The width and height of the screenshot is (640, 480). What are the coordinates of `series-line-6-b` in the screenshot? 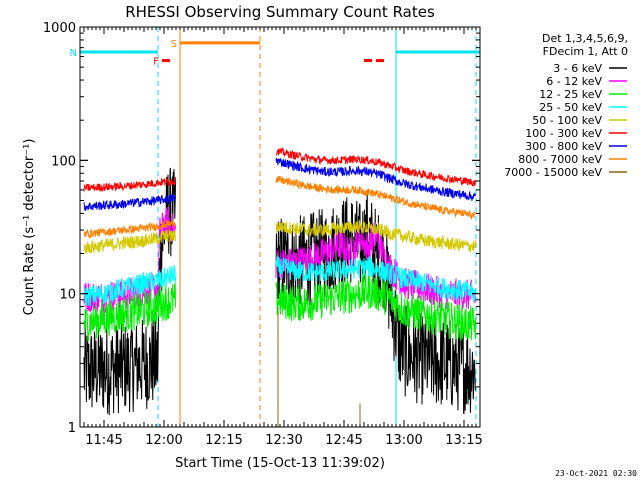 It's located at (376, 179).